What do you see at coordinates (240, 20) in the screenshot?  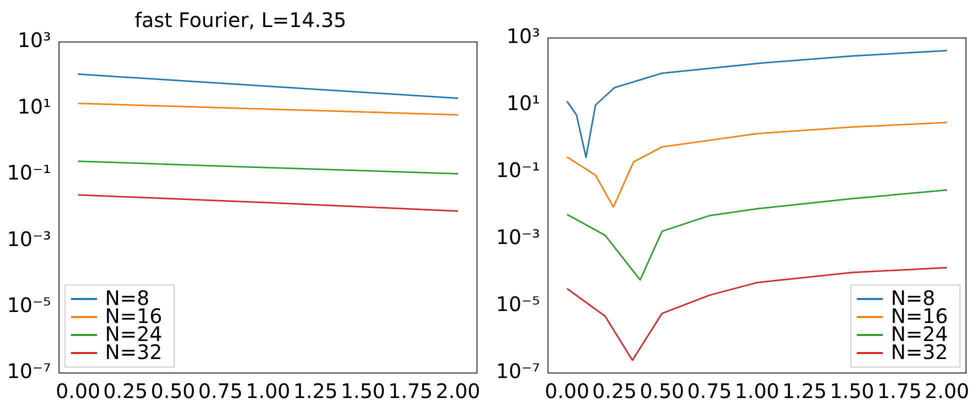 I see `chart-title: fast Fourier, L=14.35` at bounding box center [240, 20].